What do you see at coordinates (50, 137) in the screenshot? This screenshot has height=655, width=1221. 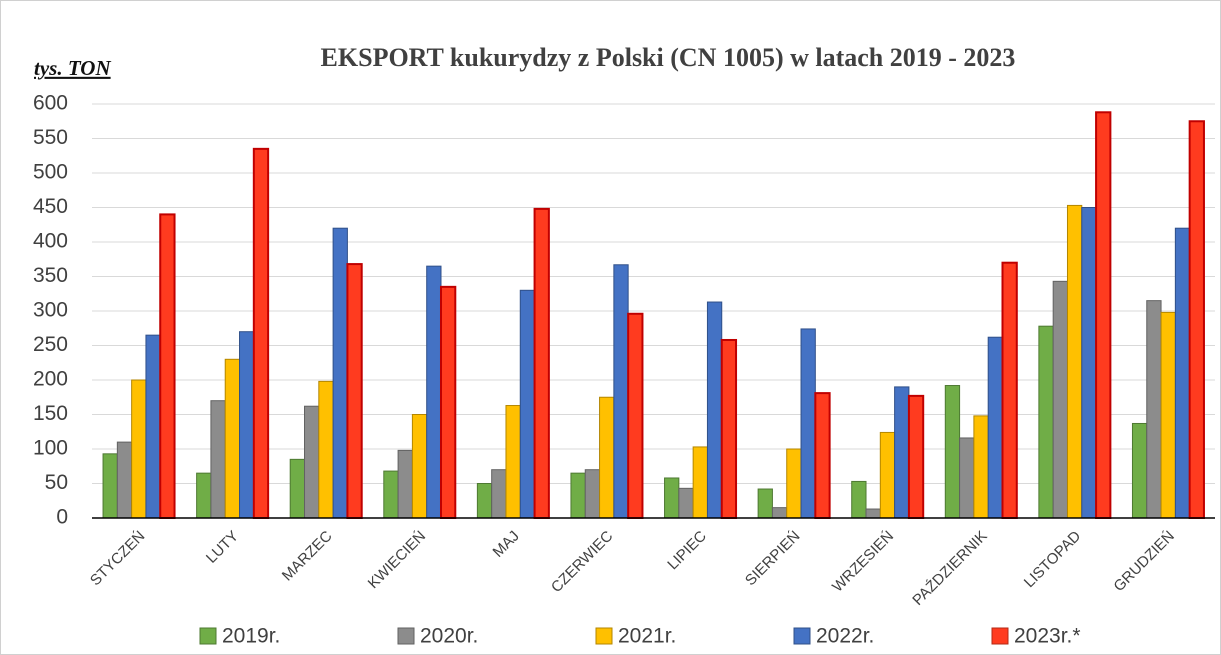 I see `y-tick-label: 550` at bounding box center [50, 137].